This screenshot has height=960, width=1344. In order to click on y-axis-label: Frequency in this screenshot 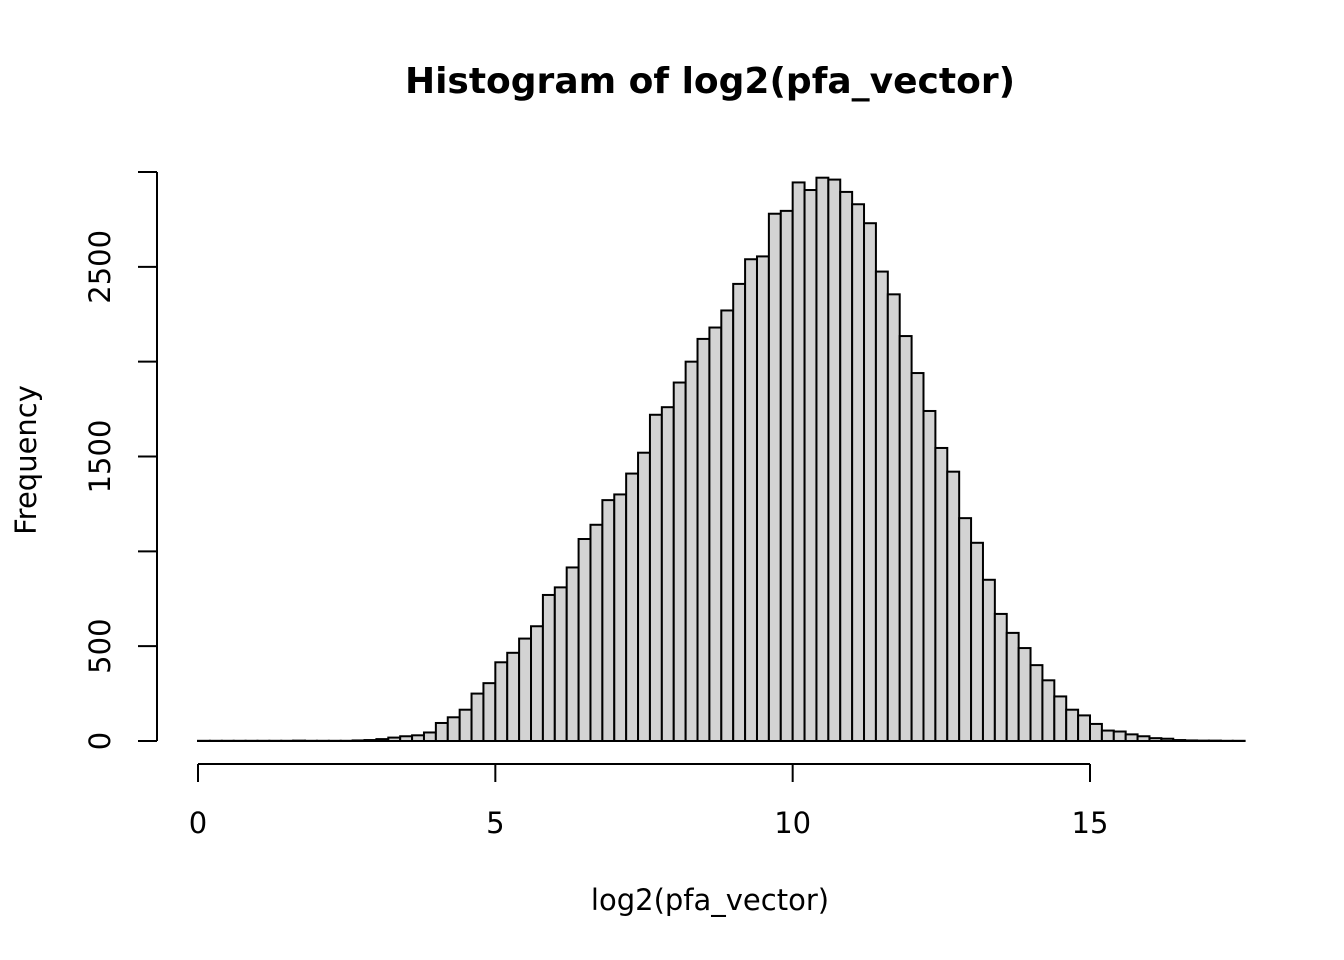, I will do `click(26, 460)`.